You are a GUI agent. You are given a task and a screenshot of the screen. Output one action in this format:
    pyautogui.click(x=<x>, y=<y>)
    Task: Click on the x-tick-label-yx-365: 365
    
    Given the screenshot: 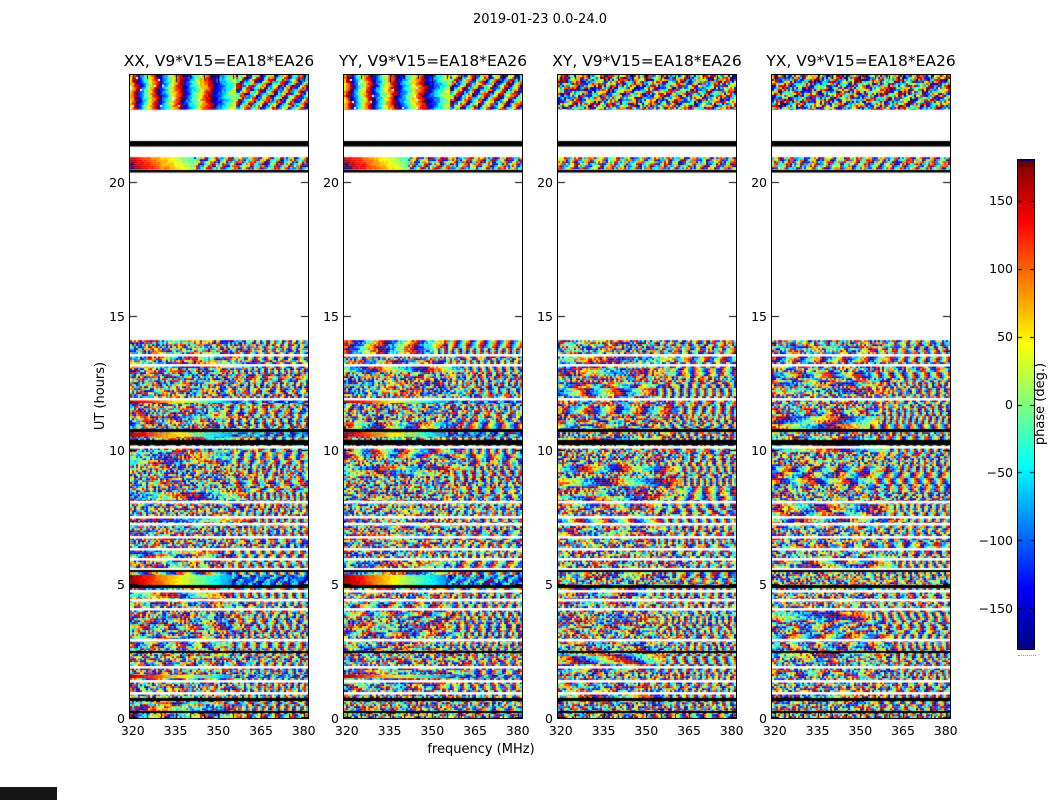 What is the action you would take?
    pyautogui.click(x=903, y=730)
    